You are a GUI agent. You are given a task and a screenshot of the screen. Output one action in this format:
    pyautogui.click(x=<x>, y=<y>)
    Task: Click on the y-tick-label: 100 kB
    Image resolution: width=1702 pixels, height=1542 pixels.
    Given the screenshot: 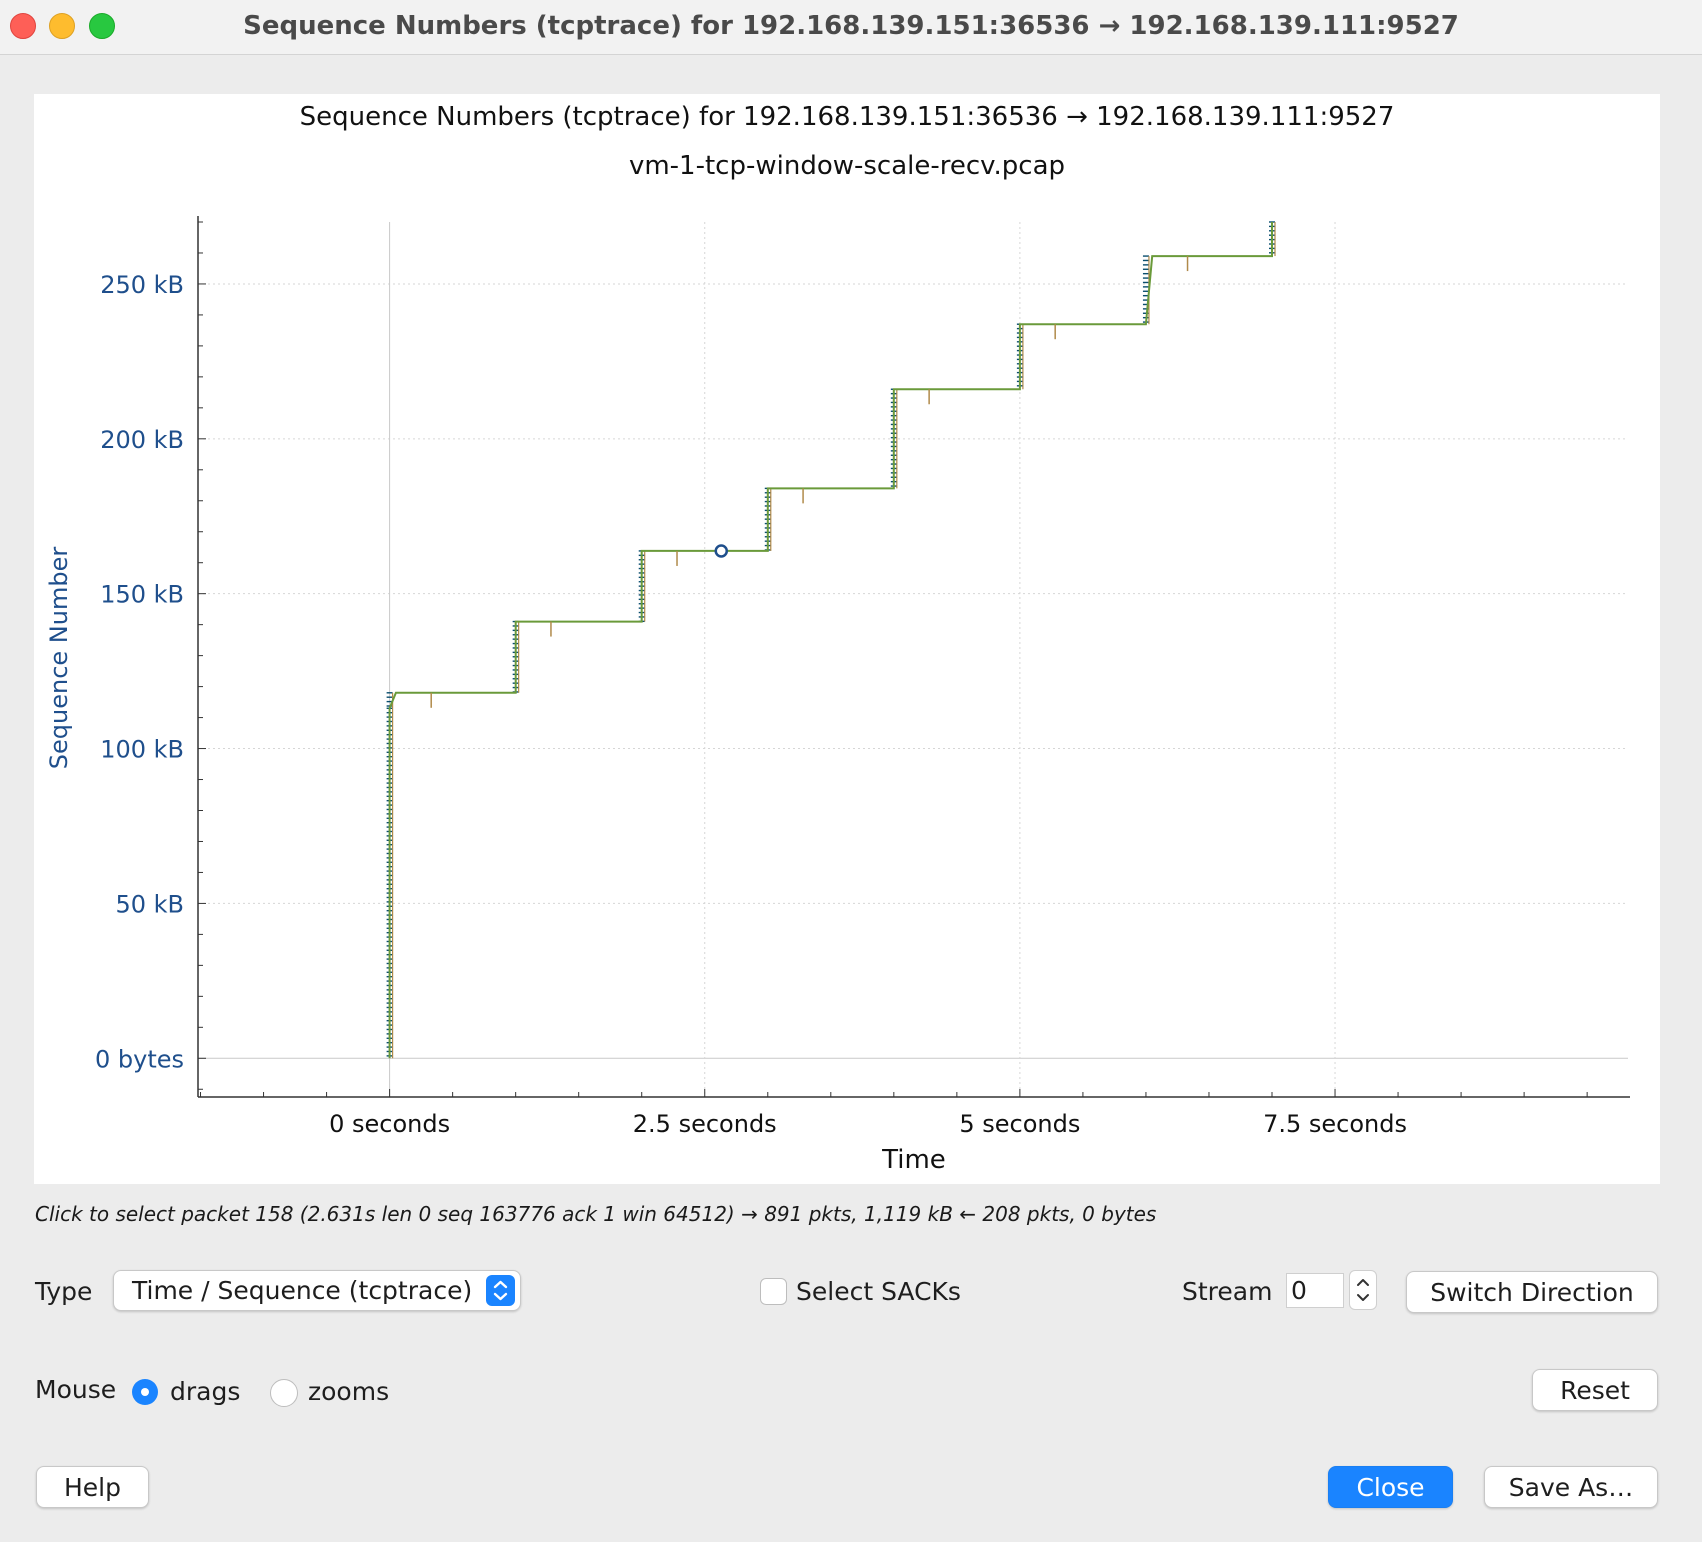 What is the action you would take?
    pyautogui.click(x=142, y=750)
    